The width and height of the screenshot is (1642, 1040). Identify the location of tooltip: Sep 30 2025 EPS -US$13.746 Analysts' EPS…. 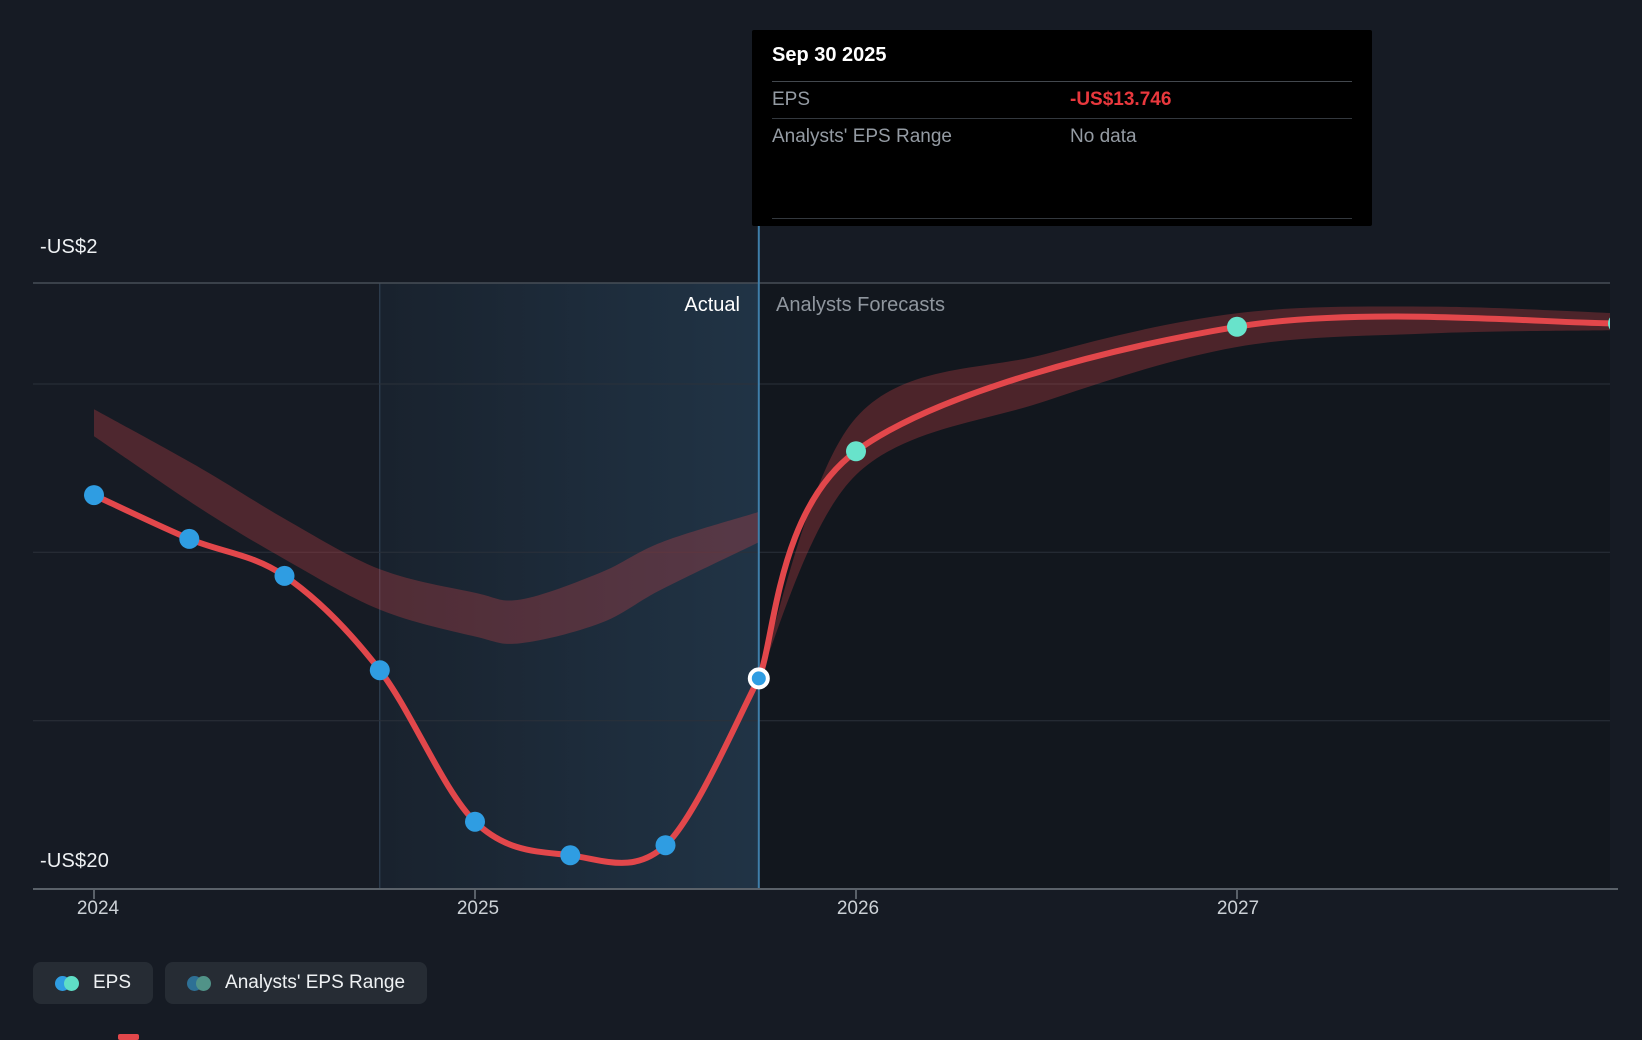
(1062, 128).